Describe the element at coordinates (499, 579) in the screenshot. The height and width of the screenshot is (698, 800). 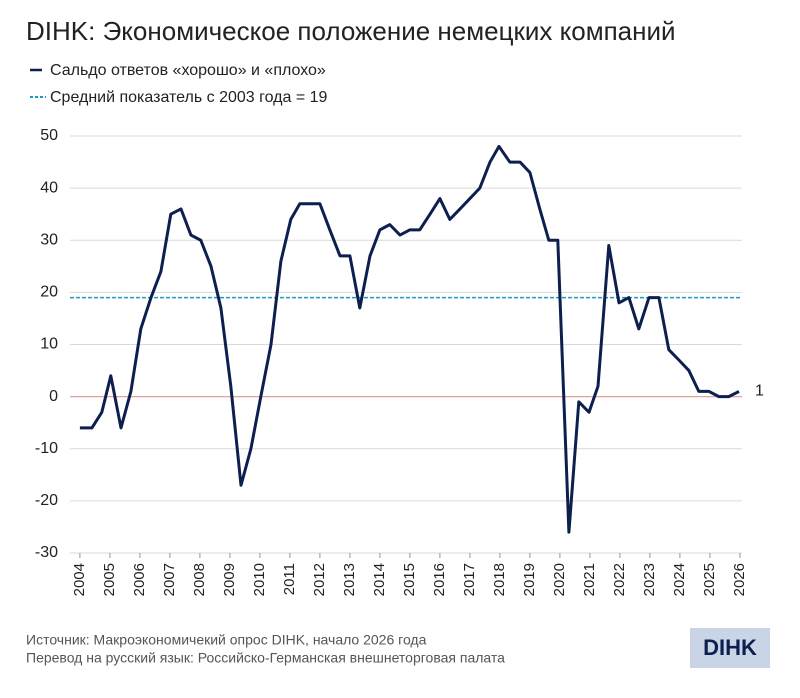
I see `x-tick-label: 2018` at that location.